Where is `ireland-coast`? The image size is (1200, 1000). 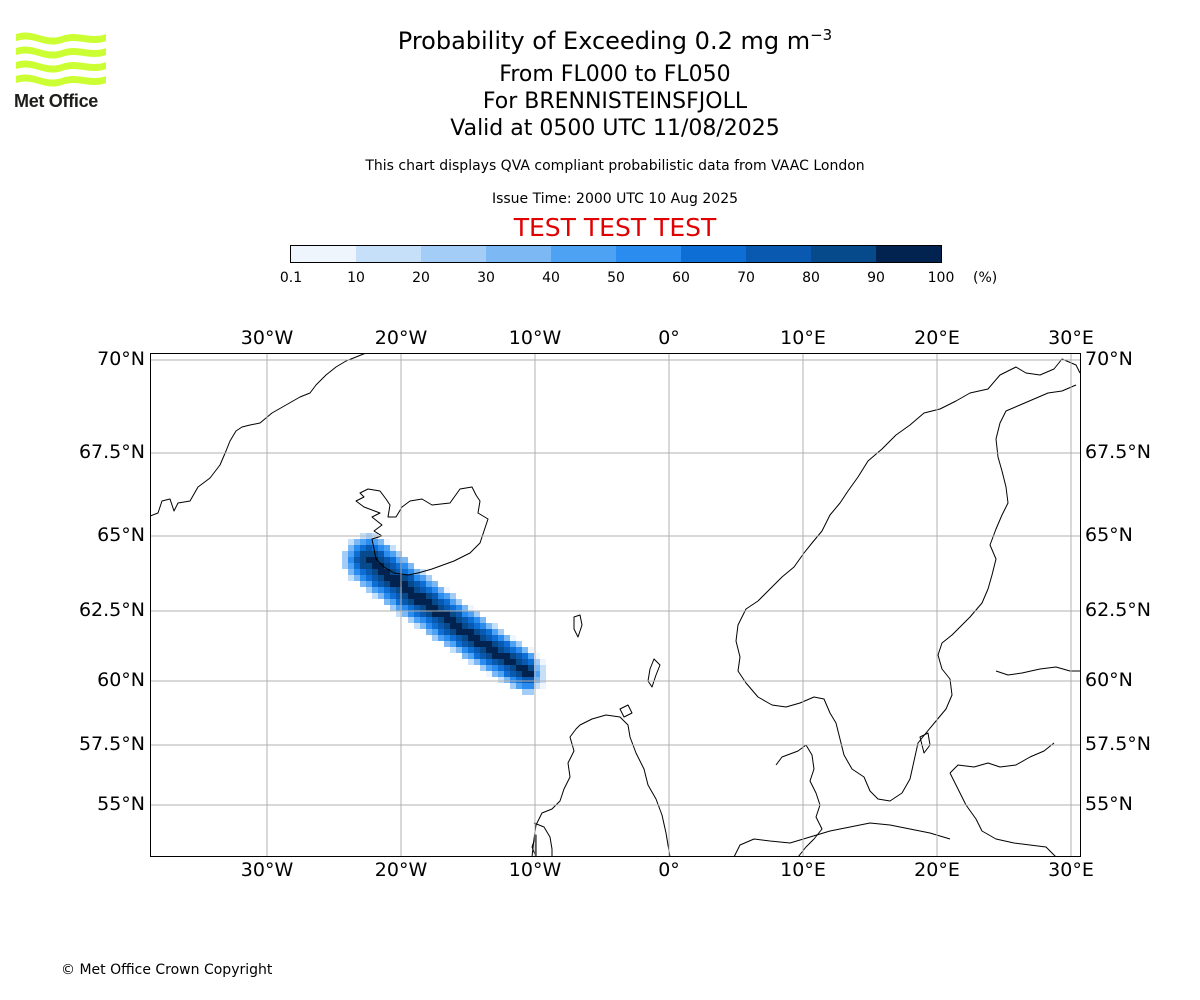
ireland-coast is located at coordinates (542, 839).